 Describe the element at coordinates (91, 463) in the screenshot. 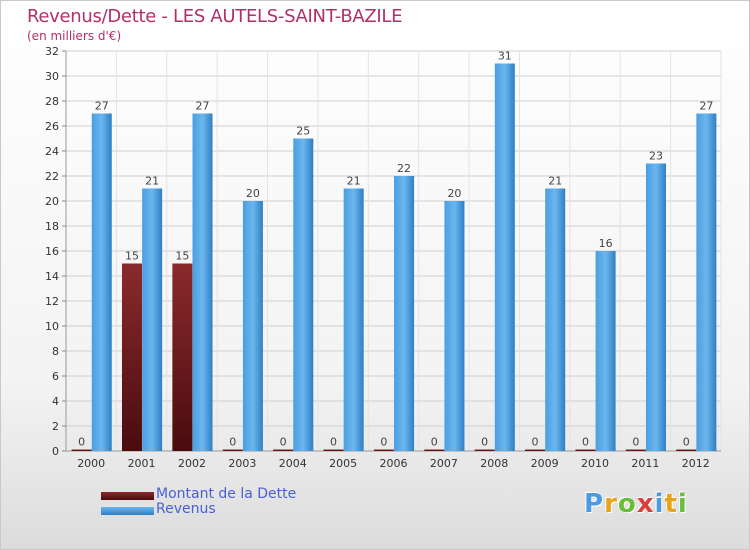

I see `x-tick-label: 2000` at that location.